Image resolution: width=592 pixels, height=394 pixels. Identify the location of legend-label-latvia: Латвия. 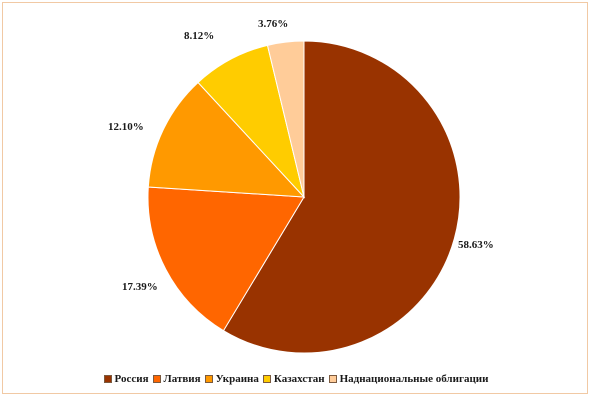
(182, 379).